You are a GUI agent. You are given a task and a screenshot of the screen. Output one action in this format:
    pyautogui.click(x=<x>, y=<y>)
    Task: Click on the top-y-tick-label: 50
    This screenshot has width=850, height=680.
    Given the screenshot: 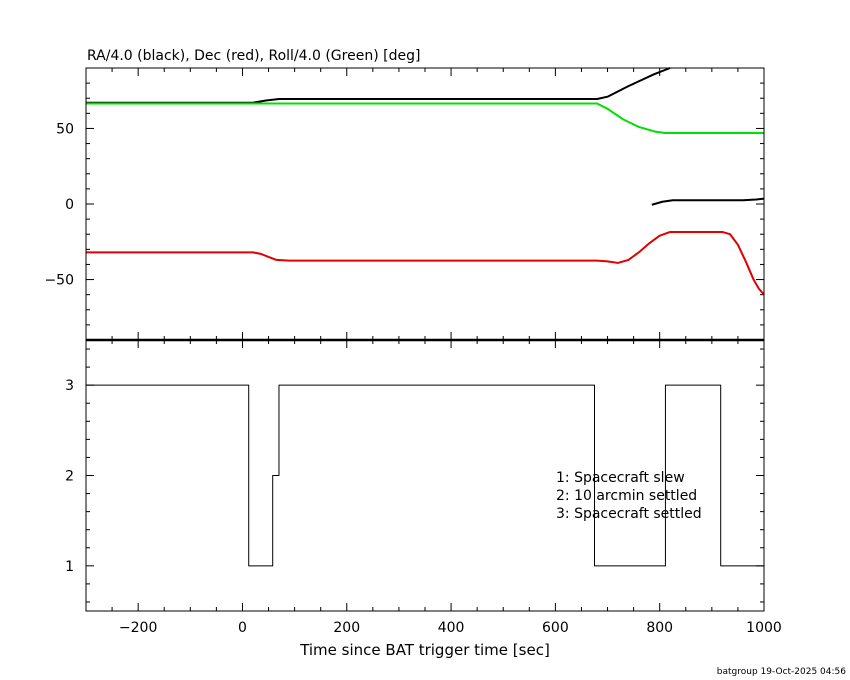 What is the action you would take?
    pyautogui.click(x=65, y=129)
    